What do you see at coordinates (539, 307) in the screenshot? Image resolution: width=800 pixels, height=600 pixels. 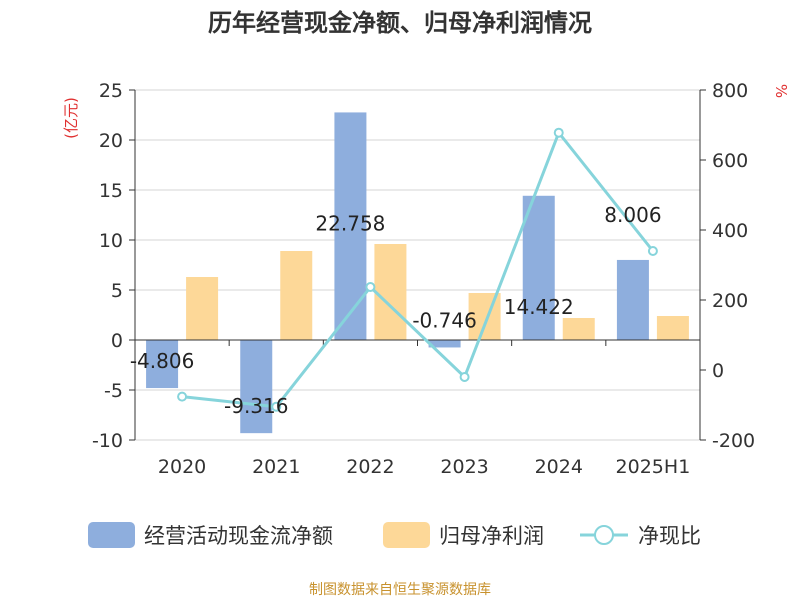 I see `bar-value-label: 14.422` at bounding box center [539, 307].